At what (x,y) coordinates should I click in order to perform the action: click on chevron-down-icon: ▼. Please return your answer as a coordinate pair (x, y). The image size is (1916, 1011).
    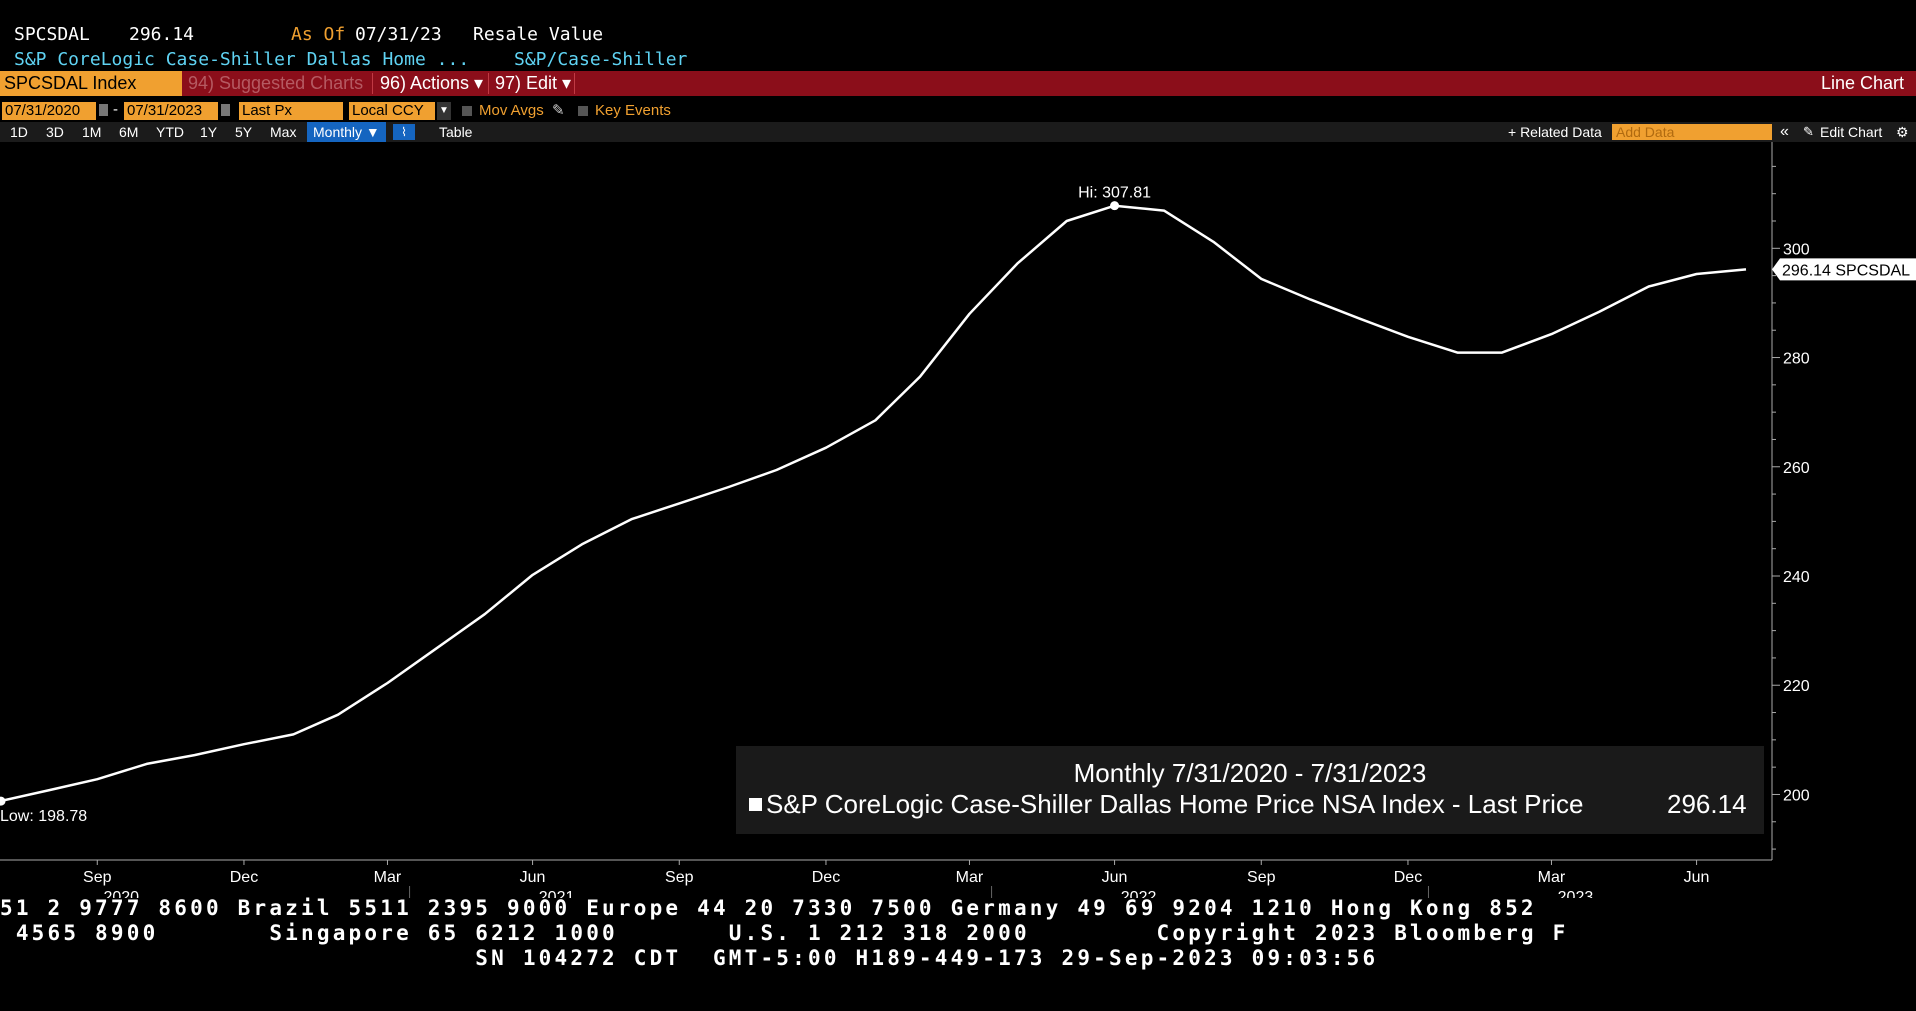
    Looking at the image, I should click on (444, 111).